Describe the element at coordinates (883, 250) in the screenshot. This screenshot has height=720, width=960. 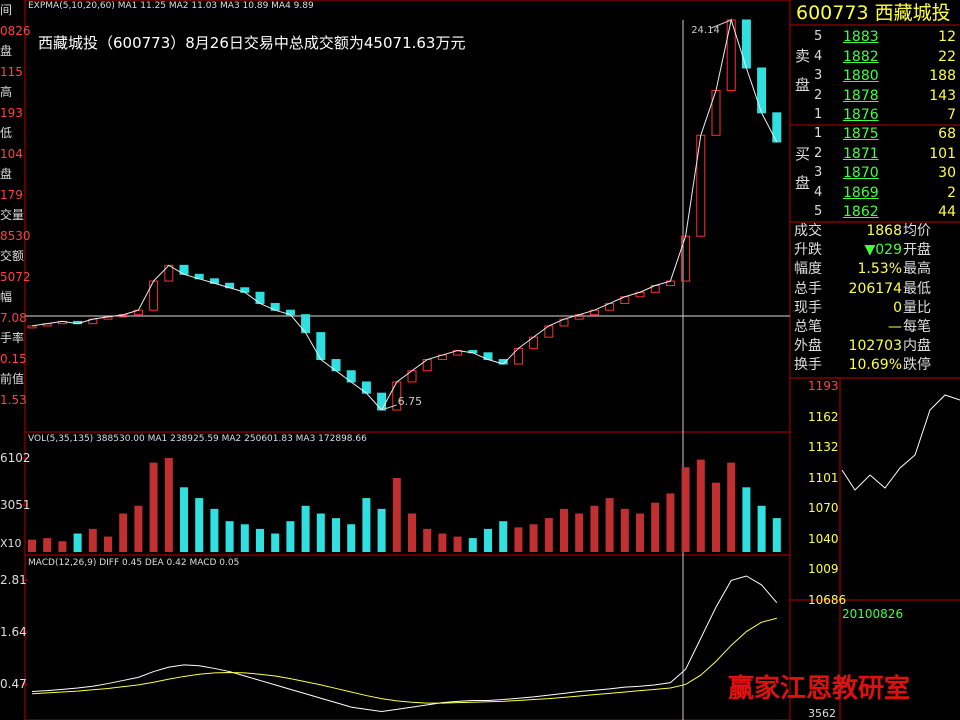
I see `info-value: ▼029` at that location.